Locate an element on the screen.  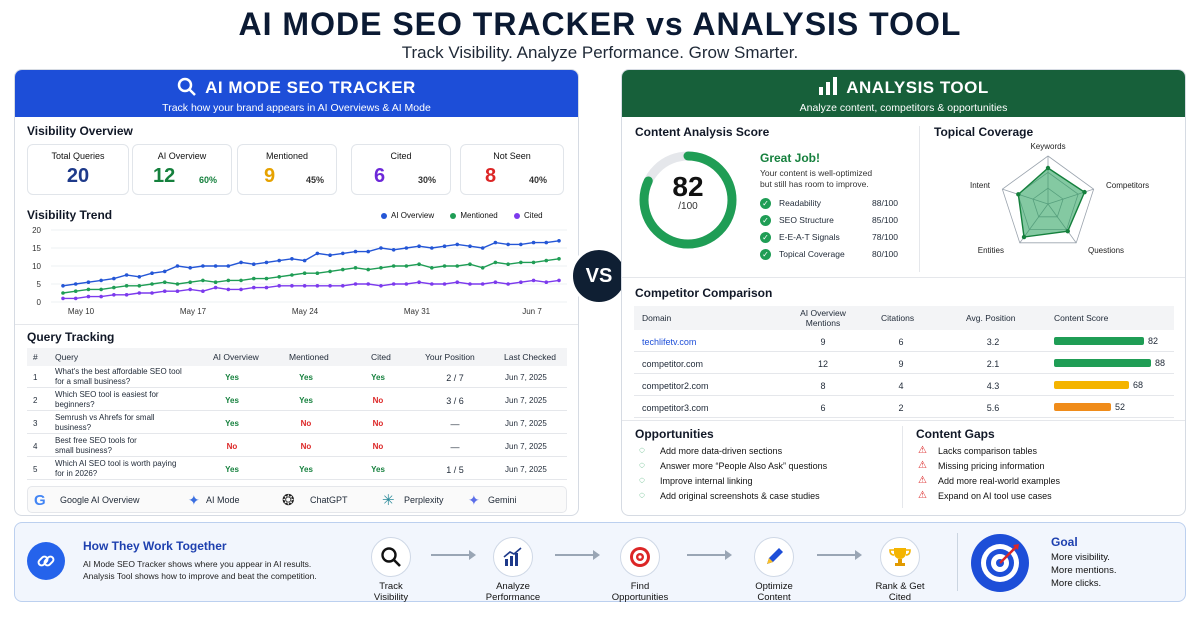
radar-label: Competitors is located at coordinates (1127, 185).